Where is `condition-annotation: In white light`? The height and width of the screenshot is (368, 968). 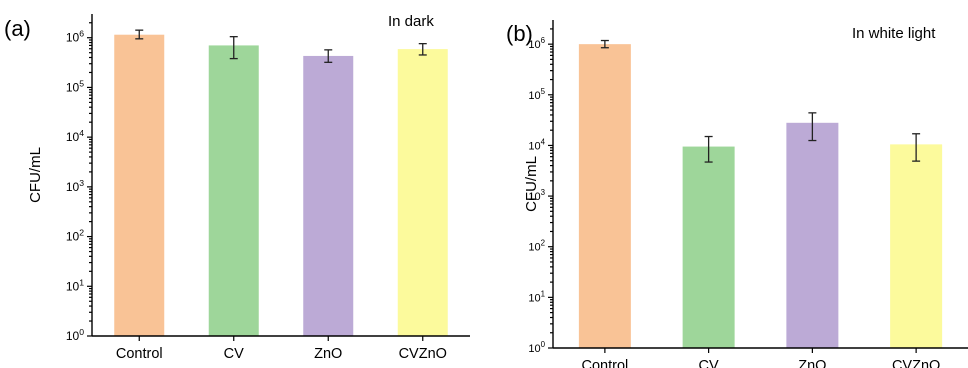
condition-annotation: In white light is located at coordinates (894, 33).